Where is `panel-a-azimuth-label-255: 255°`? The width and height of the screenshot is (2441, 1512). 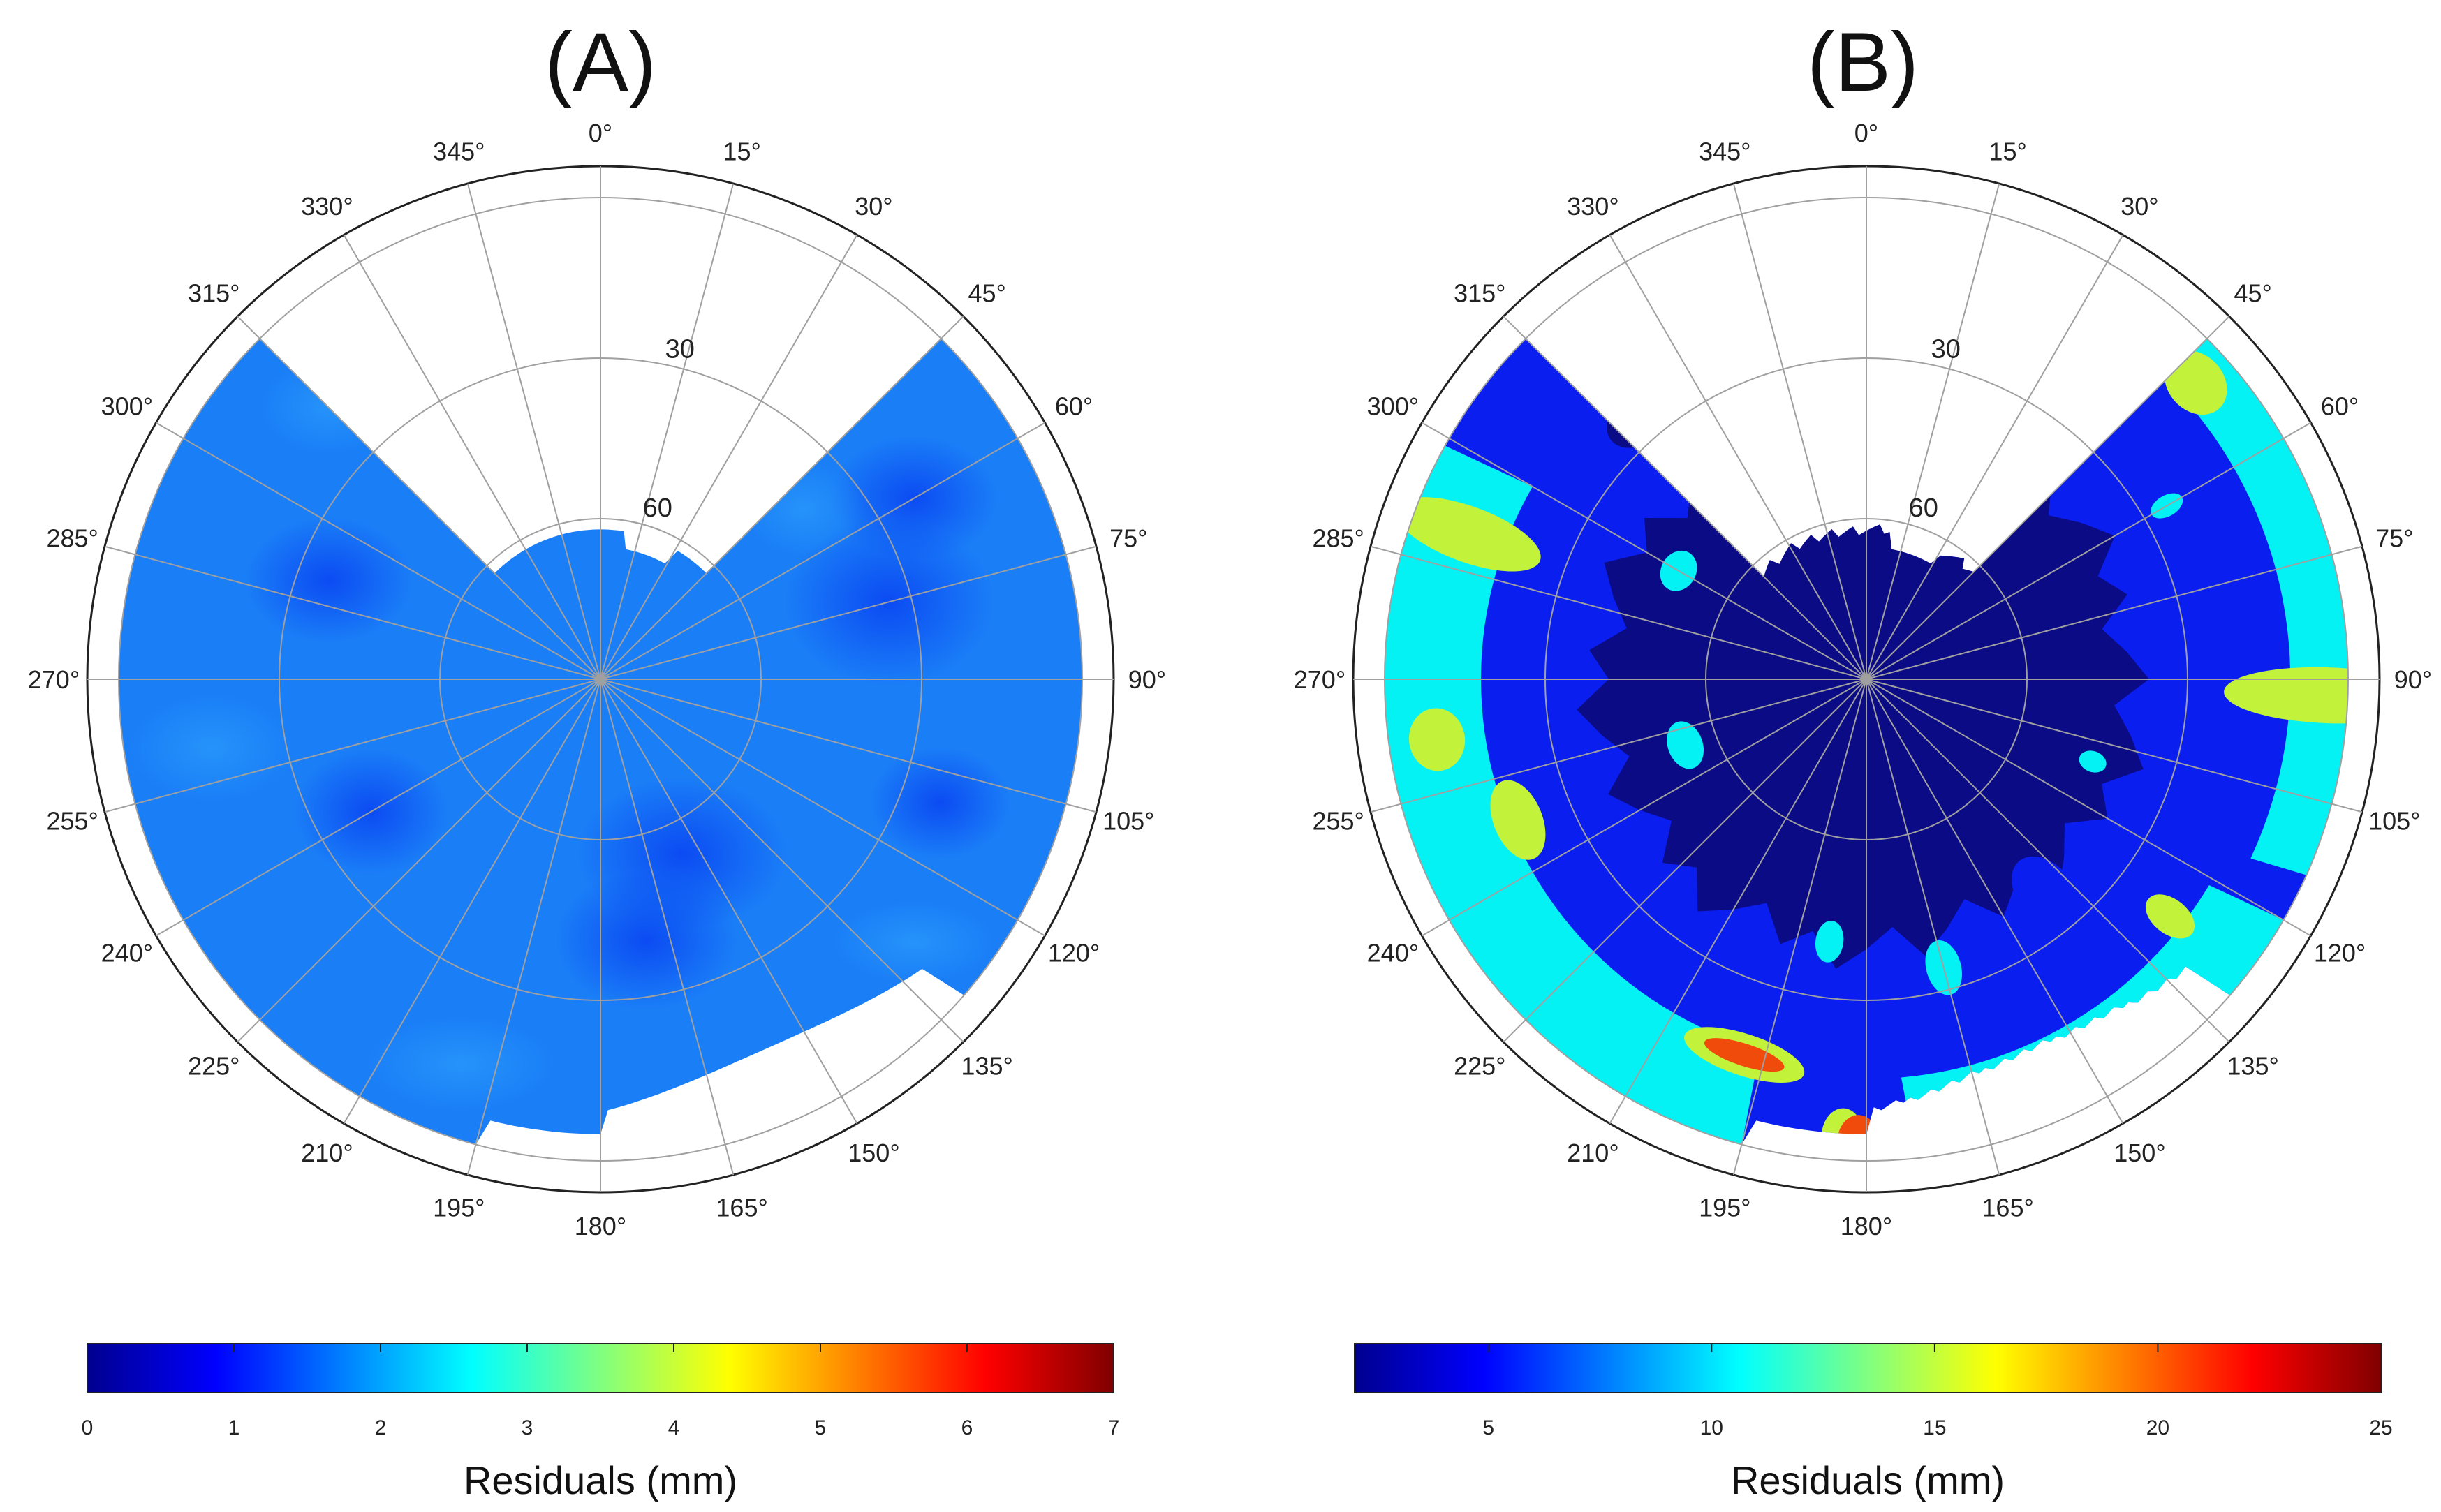
panel-a-azimuth-label-255: 255° is located at coordinates (72, 821).